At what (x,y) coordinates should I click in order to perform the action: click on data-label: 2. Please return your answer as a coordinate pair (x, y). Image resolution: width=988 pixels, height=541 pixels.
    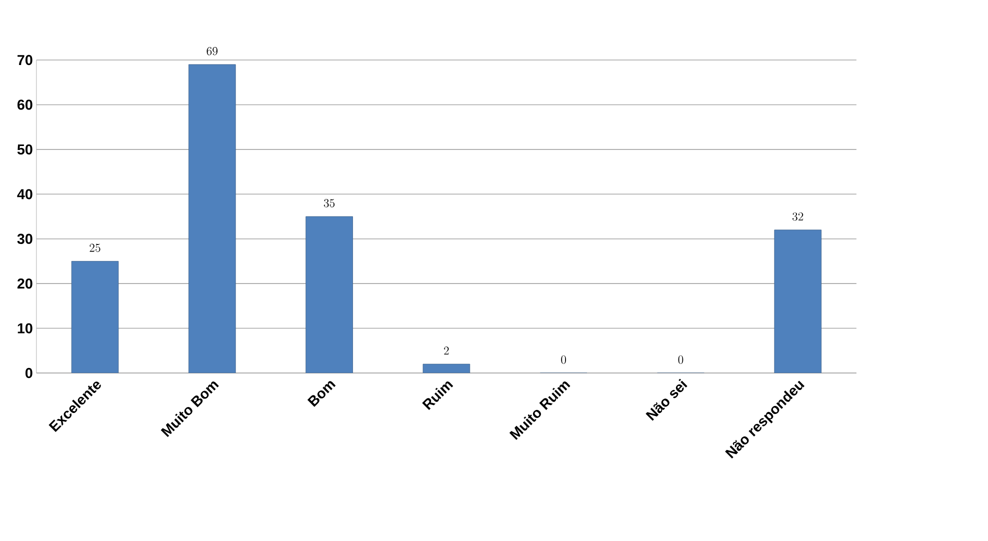
    Looking at the image, I should click on (446, 350).